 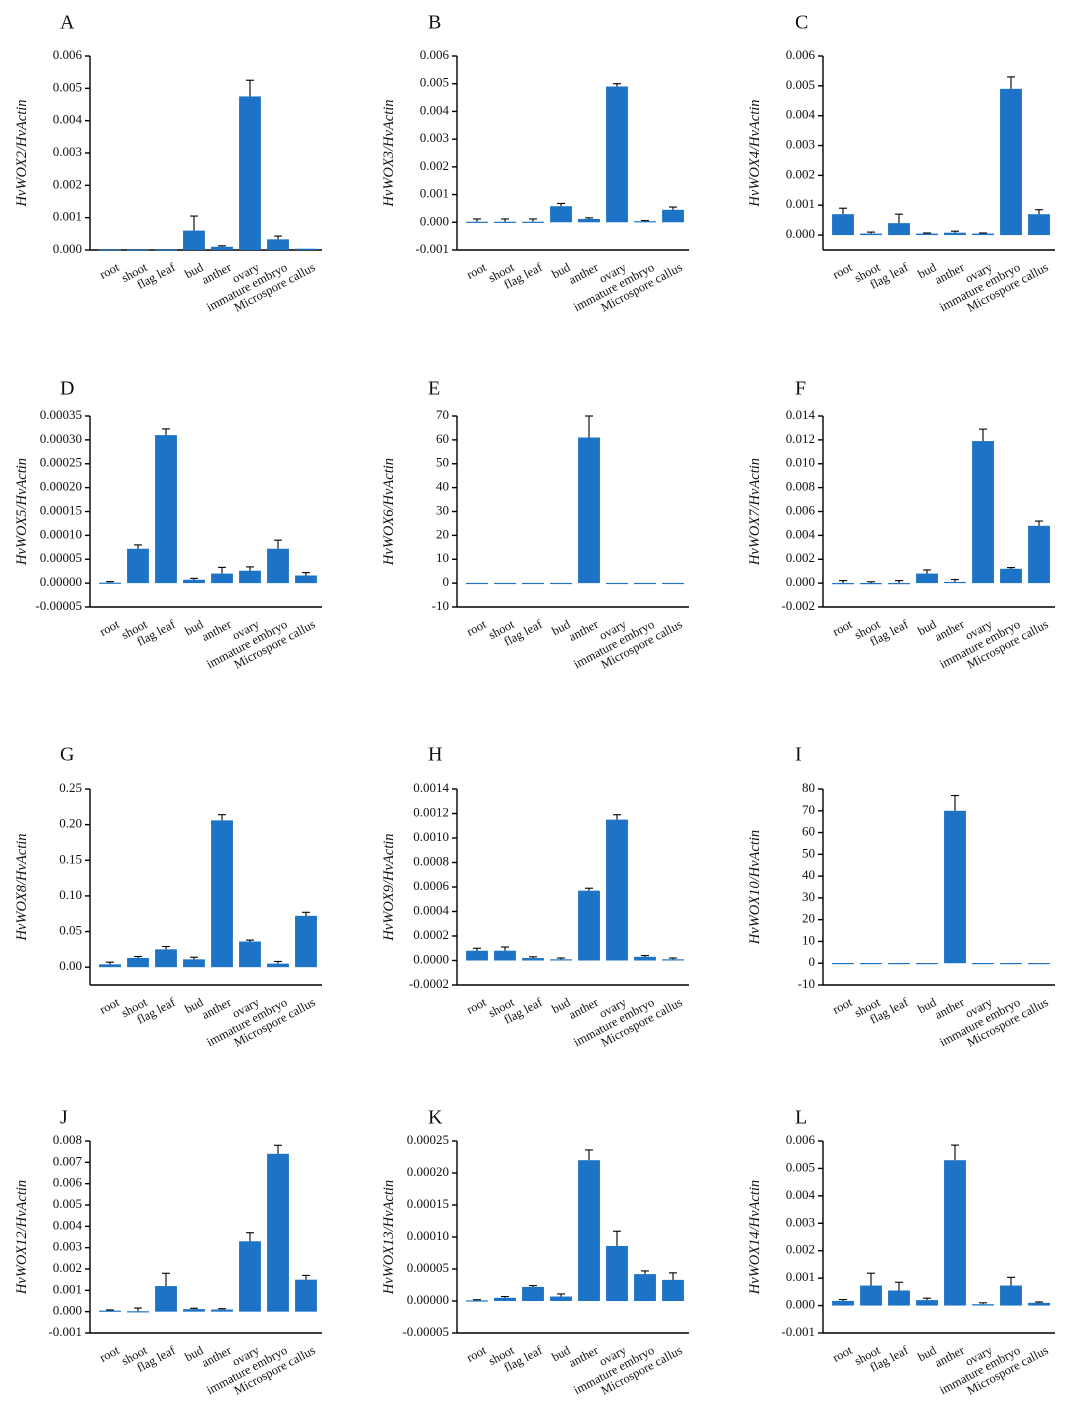 I want to click on y-tick-label: 0.0010, so click(x=431, y=836).